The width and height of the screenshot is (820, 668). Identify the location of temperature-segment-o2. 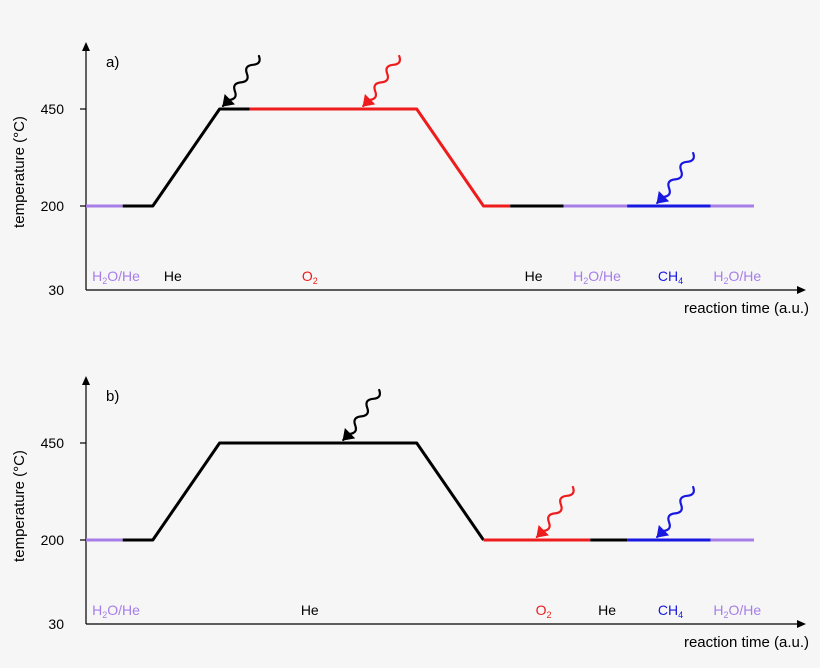
(380, 157).